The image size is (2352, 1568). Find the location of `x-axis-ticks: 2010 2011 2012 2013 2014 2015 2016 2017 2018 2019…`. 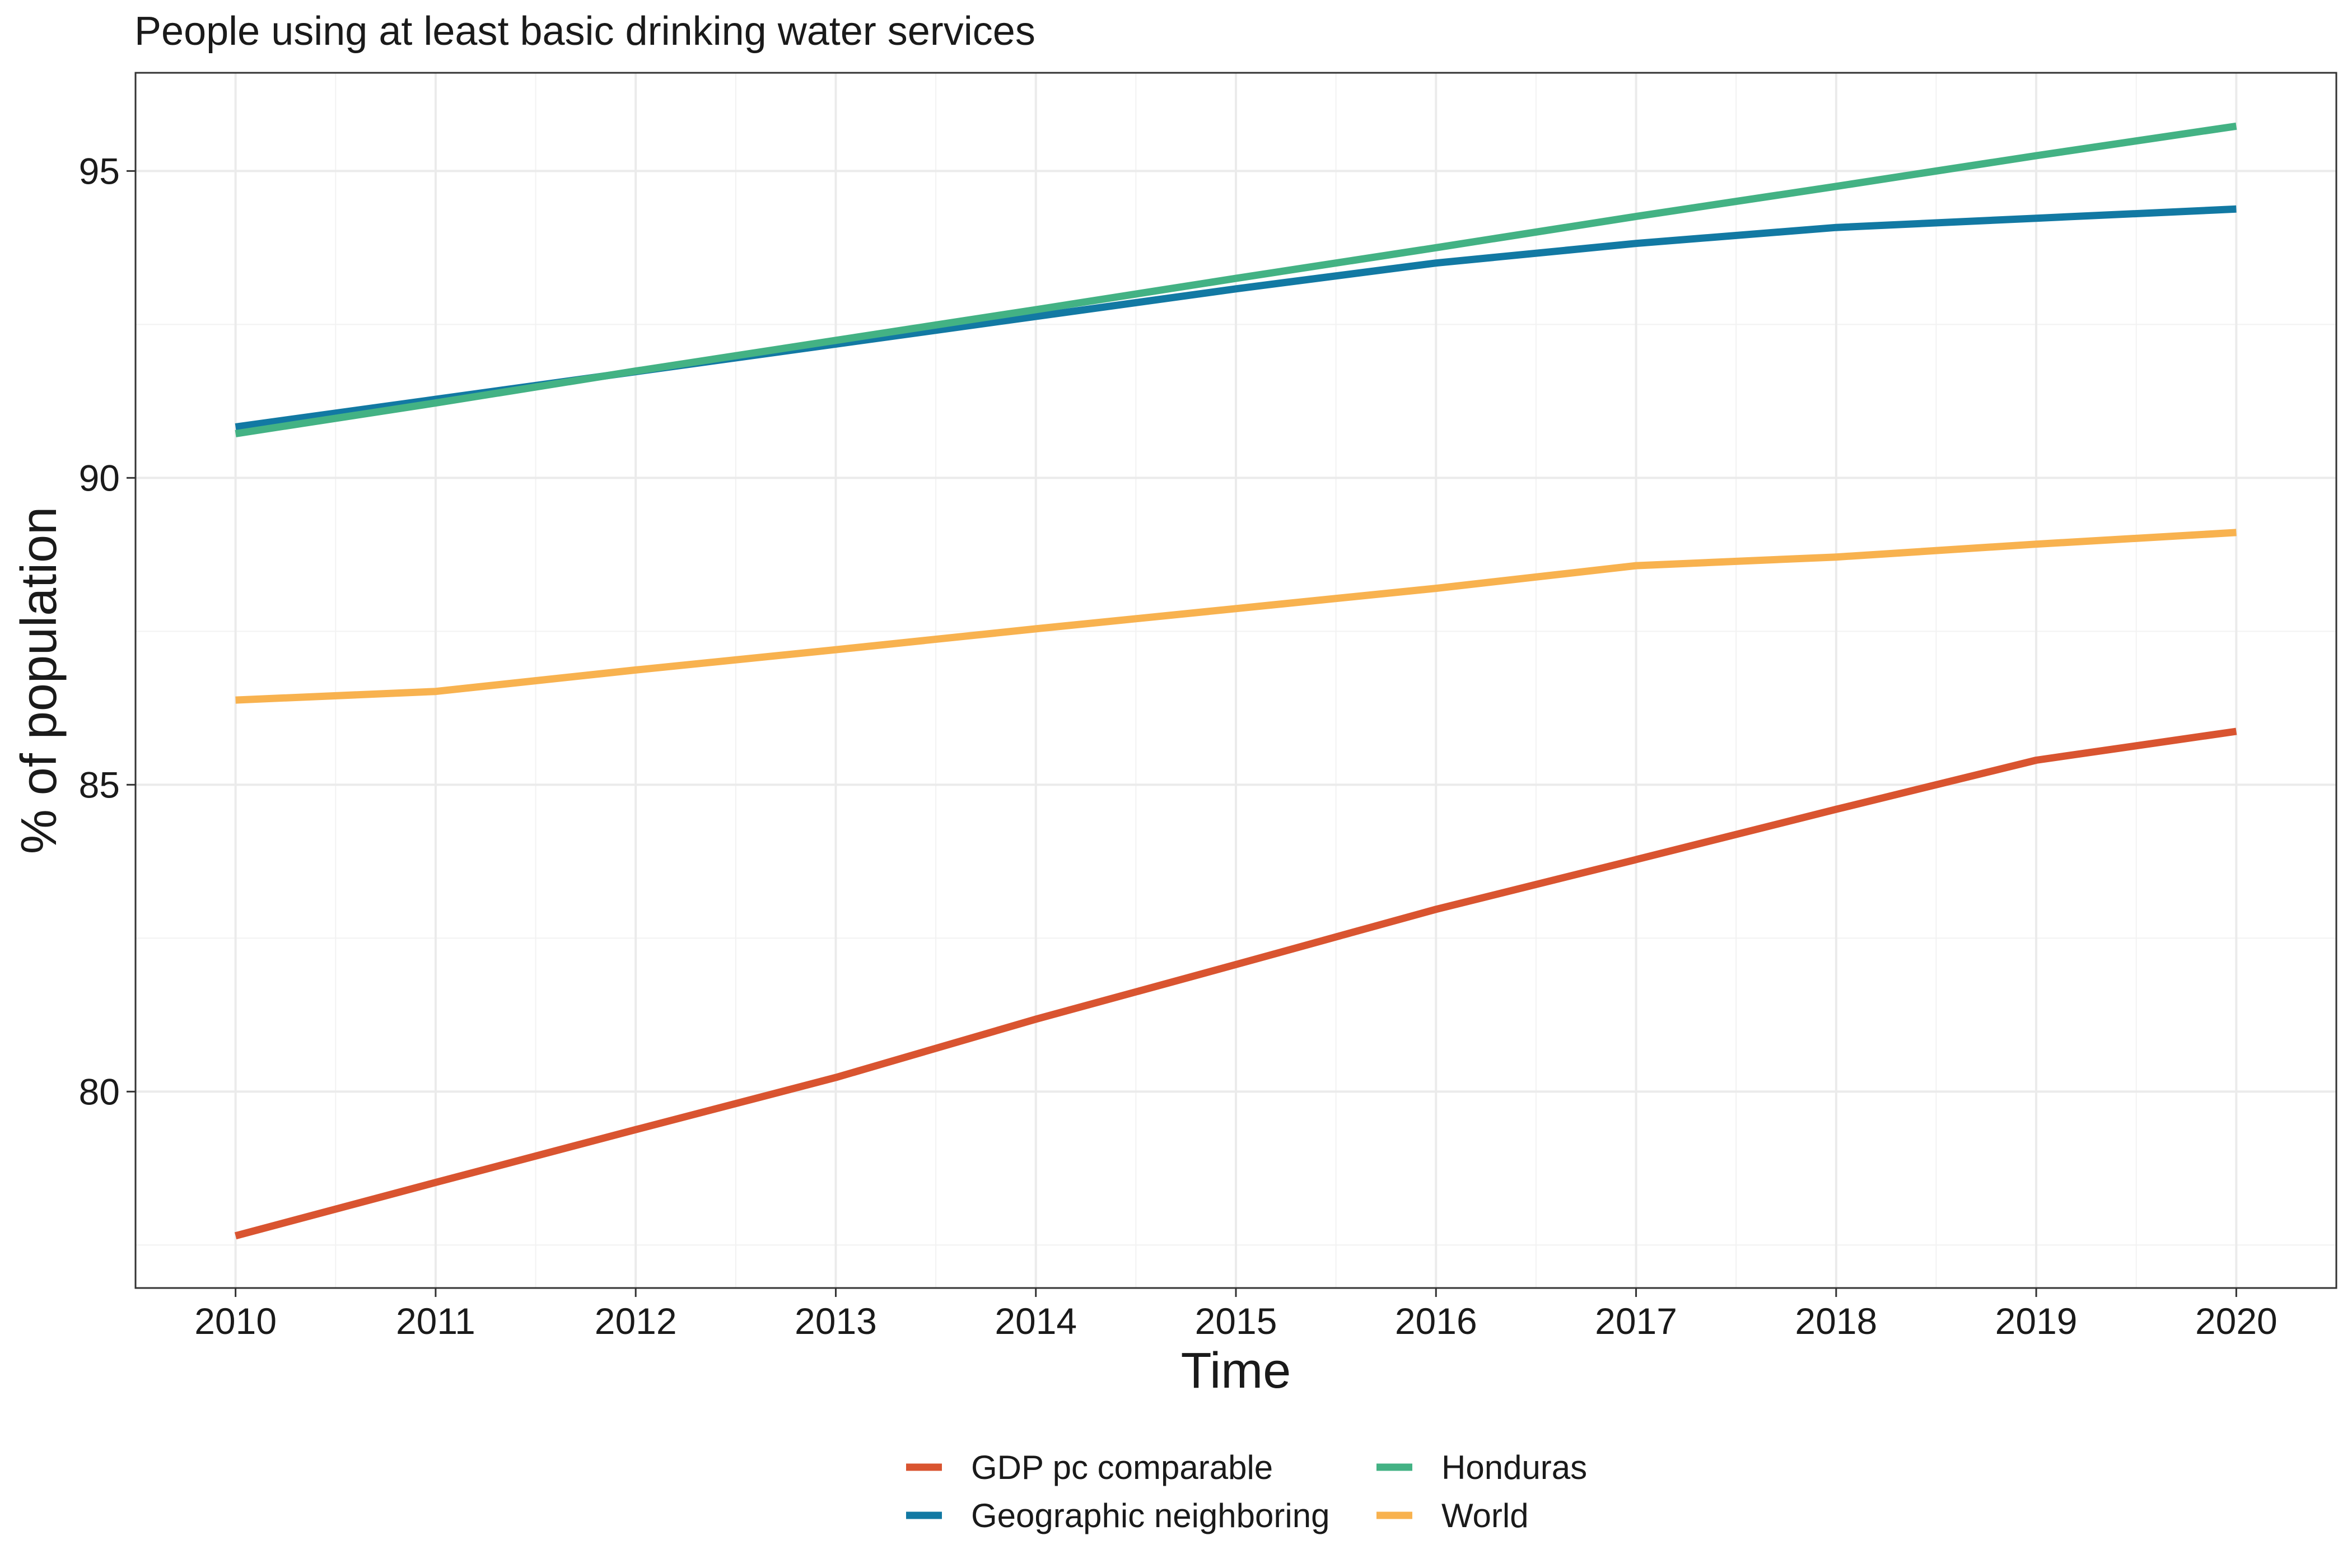

x-axis-ticks: 2010 2011 2012 2013 2014 2015 2016 2017 2018 2019… is located at coordinates (1236, 1315).